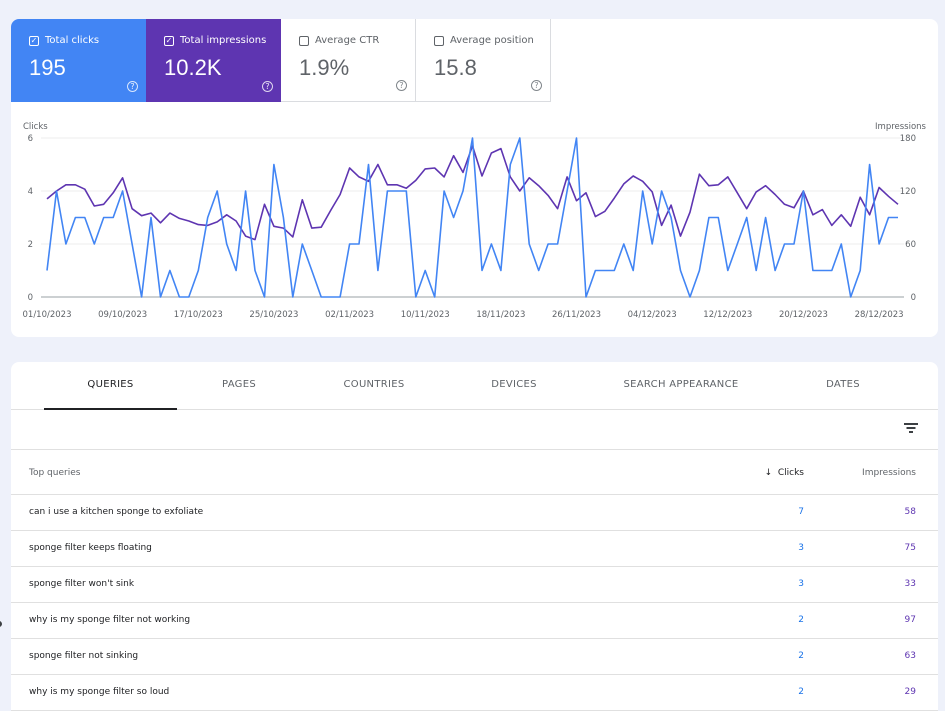  I want to click on column-header-impressions: Impressions, so click(889, 473).